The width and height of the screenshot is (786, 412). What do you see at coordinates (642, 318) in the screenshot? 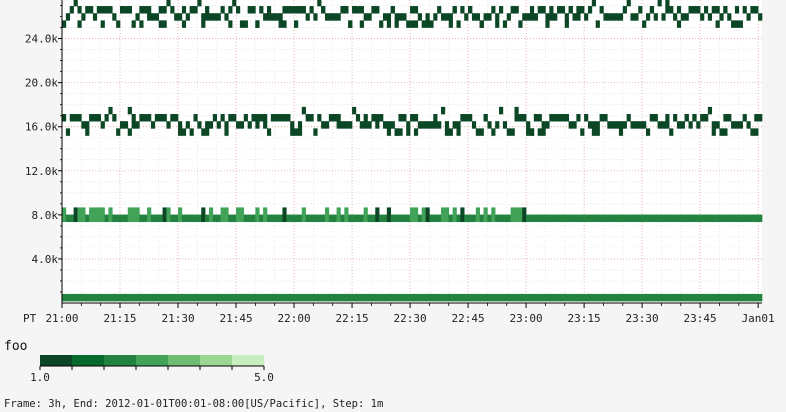
I see `x-tick-label: 23:30` at bounding box center [642, 318].